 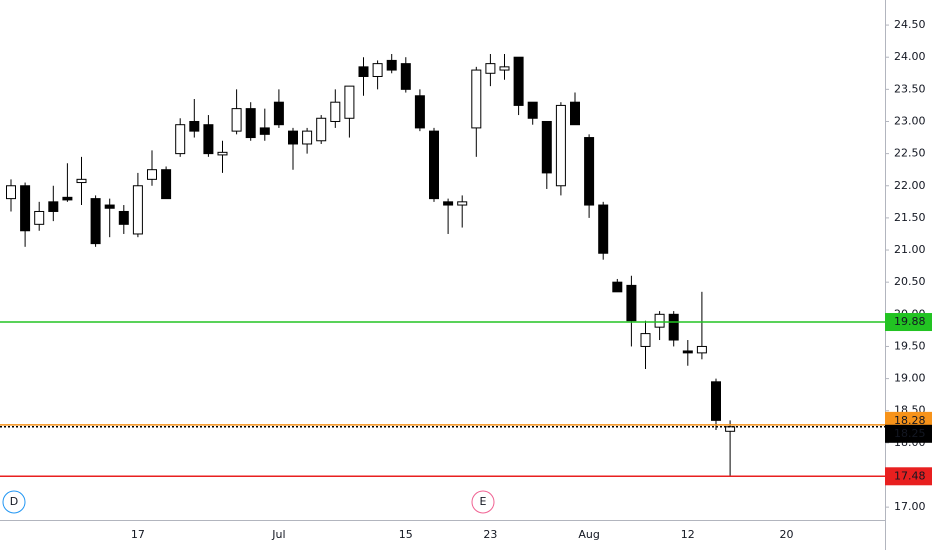 I want to click on event-label: E, so click(x=483, y=501).